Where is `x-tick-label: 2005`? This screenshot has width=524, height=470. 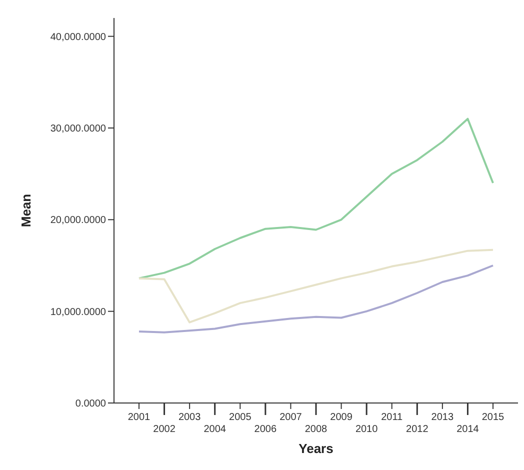 x-tick-label: 2005 is located at coordinates (240, 417).